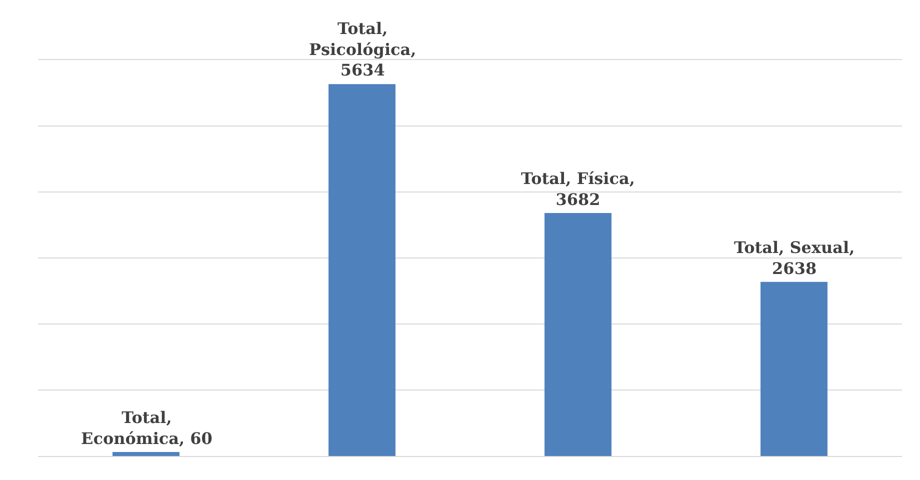  What do you see at coordinates (794, 258) in the screenshot?
I see `data-label: Total, Sexual, 2638` at bounding box center [794, 258].